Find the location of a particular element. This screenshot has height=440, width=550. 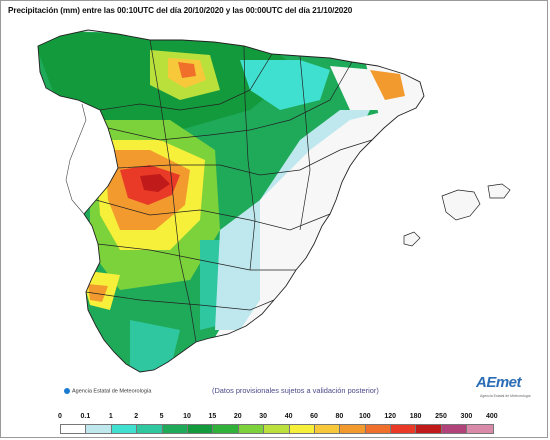

legend-tick-label: 60 is located at coordinates (314, 416).